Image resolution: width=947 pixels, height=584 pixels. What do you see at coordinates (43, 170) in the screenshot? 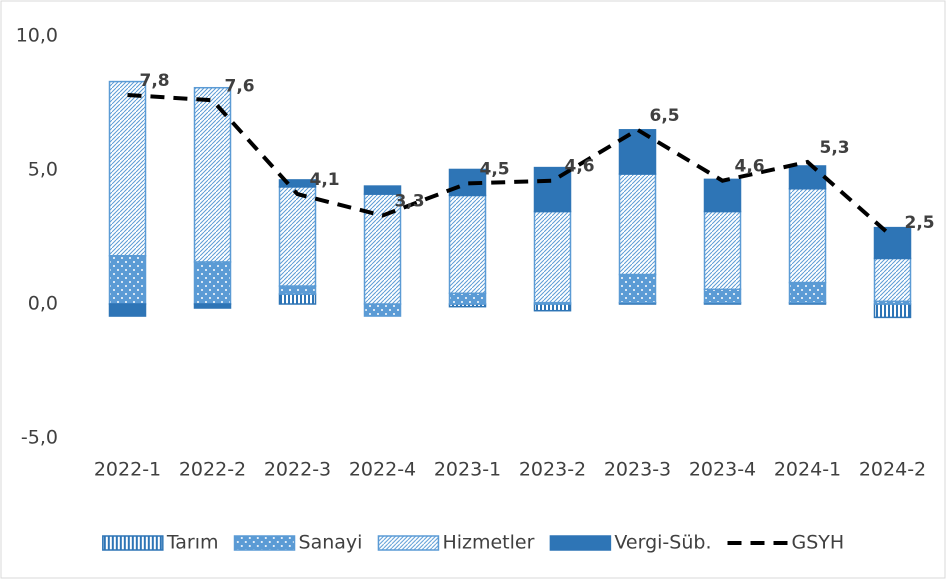
I see `y-tick-label: 5,0` at bounding box center [43, 170].